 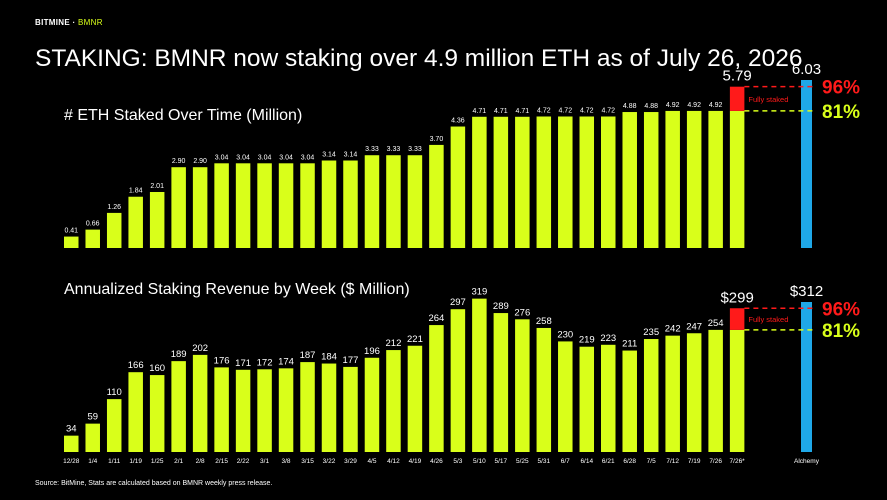 What do you see at coordinates (694, 461) in the screenshot?
I see `x-tick-label: 7/19` at bounding box center [694, 461].